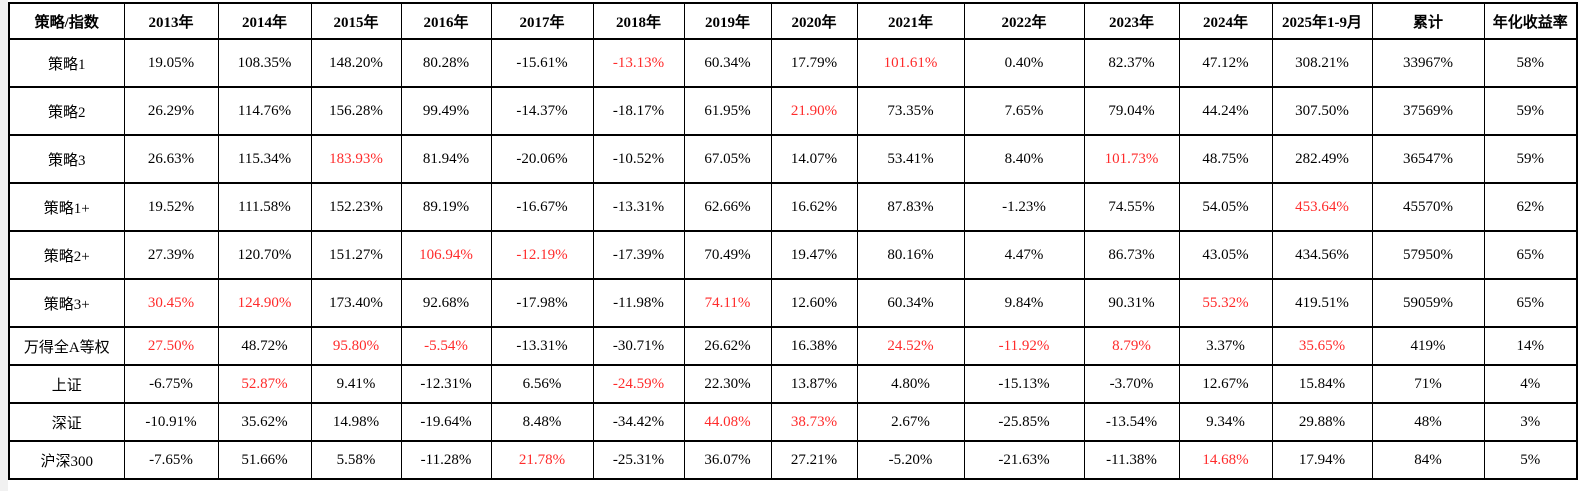  Describe the element at coordinates (1530, 111) in the screenshot. I see `value-cell: 59%` at that location.